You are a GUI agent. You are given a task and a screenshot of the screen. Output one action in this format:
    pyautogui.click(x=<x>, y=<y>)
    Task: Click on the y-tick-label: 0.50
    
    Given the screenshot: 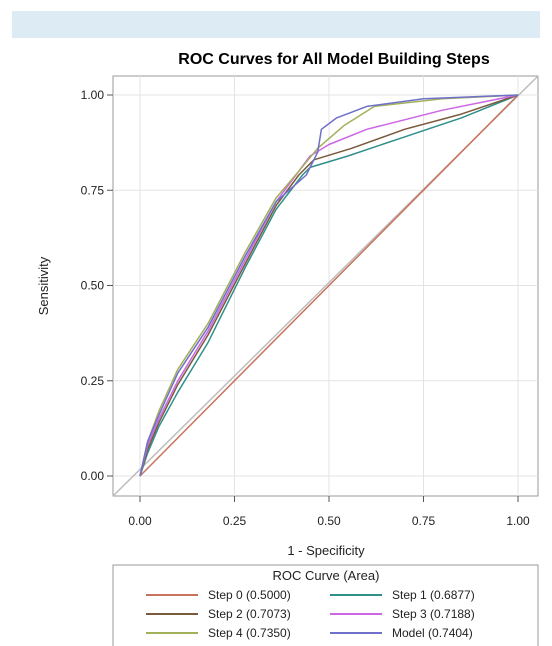 What is the action you would take?
    pyautogui.click(x=93, y=286)
    